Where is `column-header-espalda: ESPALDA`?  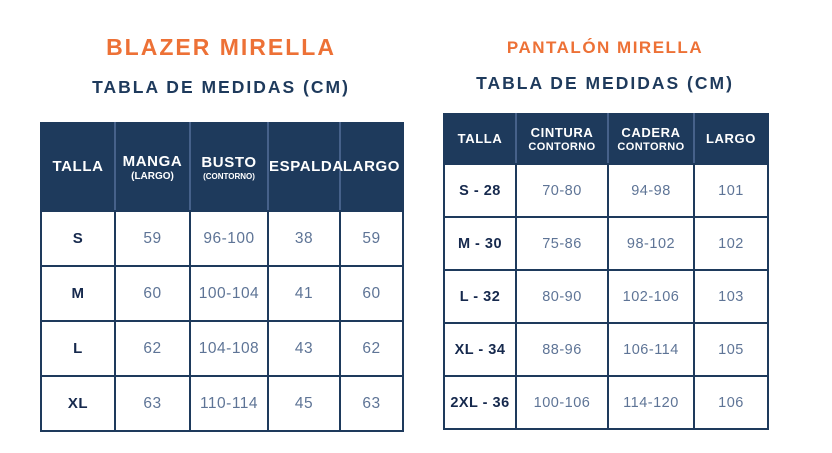 column-header-espalda: ESPALDA is located at coordinates (305, 167).